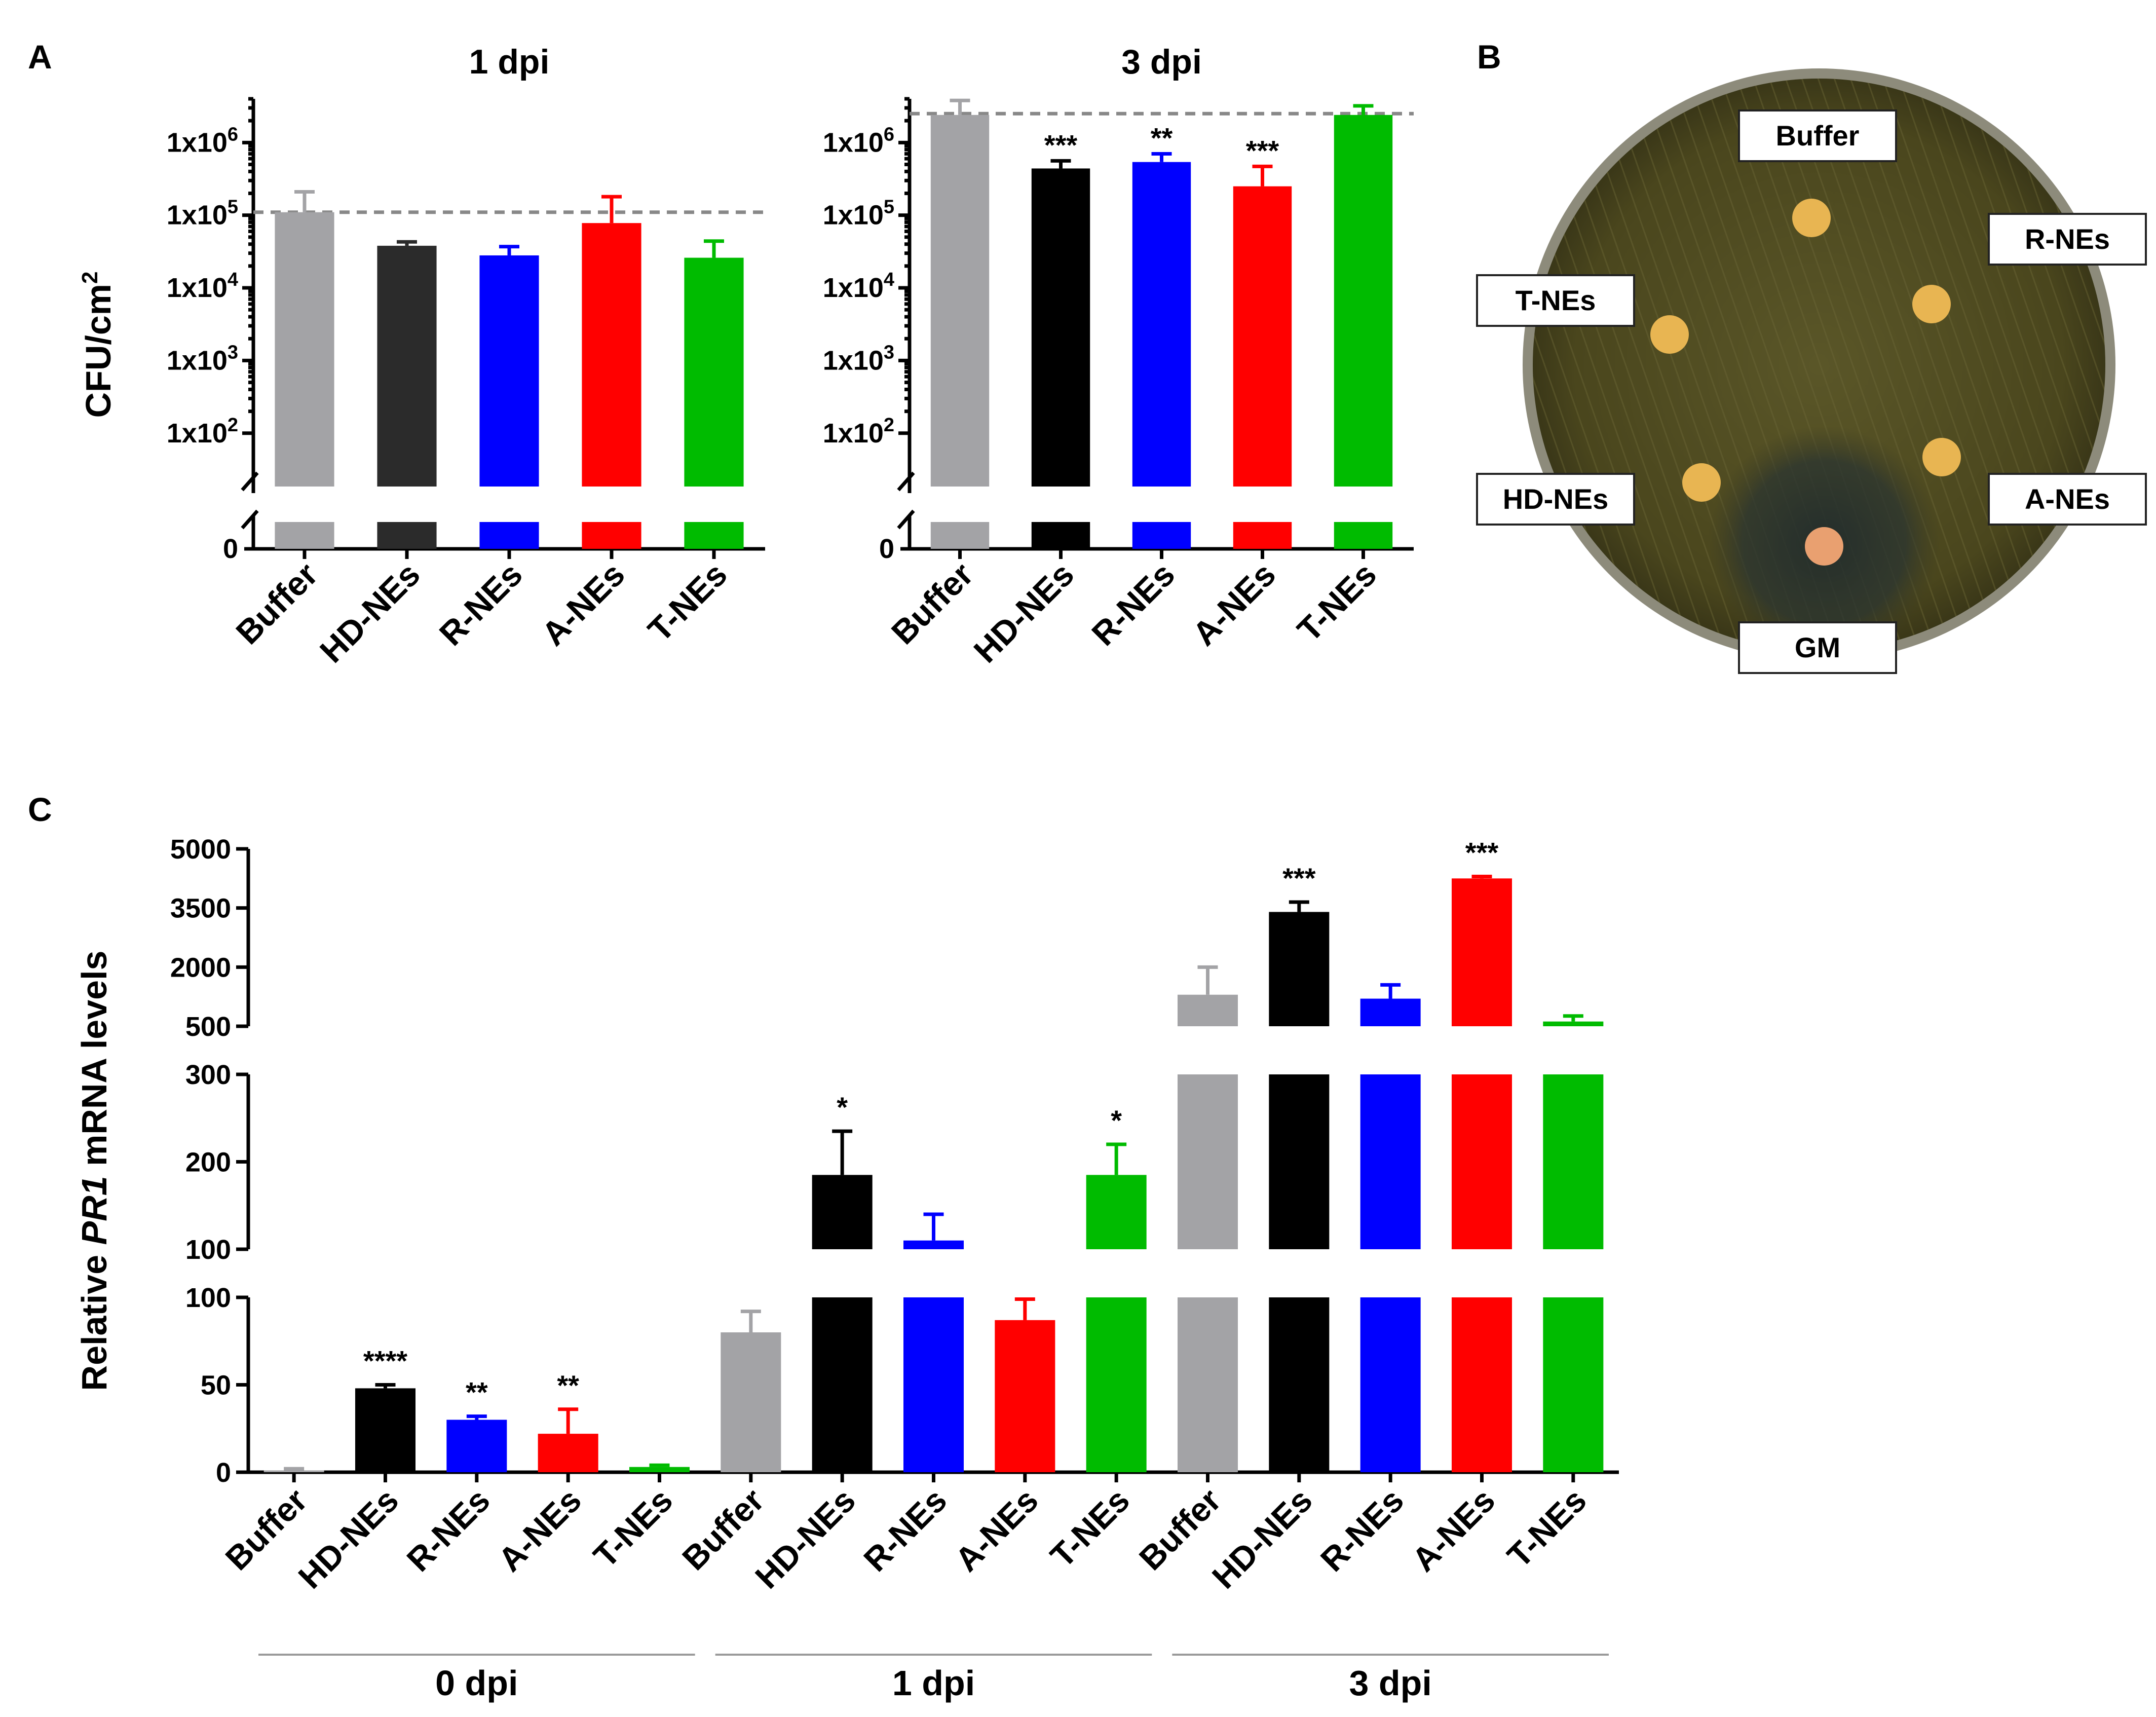 The image size is (2156, 1717). What do you see at coordinates (2067, 499) in the screenshot?
I see `svg-text: A-NEs` at bounding box center [2067, 499].